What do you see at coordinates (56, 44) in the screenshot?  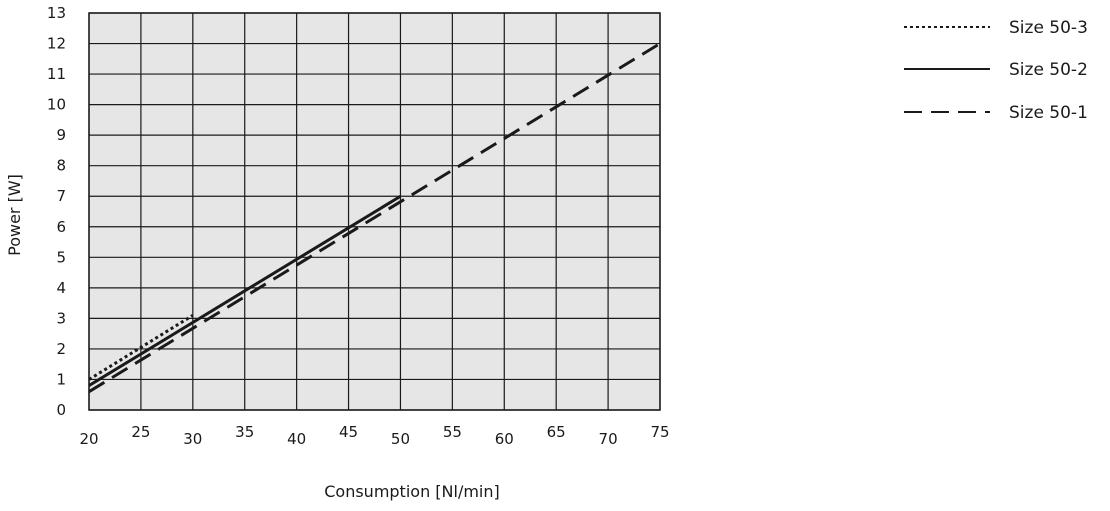 I see `y-tick-label: 12` at bounding box center [56, 44].